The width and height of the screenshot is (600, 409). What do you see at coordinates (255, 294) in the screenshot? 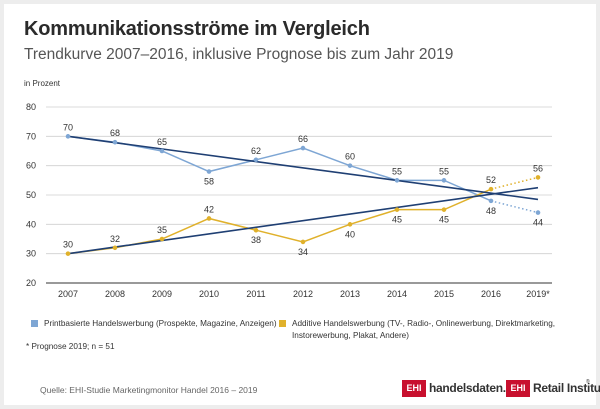
I see `x-tick-label: 2011` at bounding box center [255, 294].